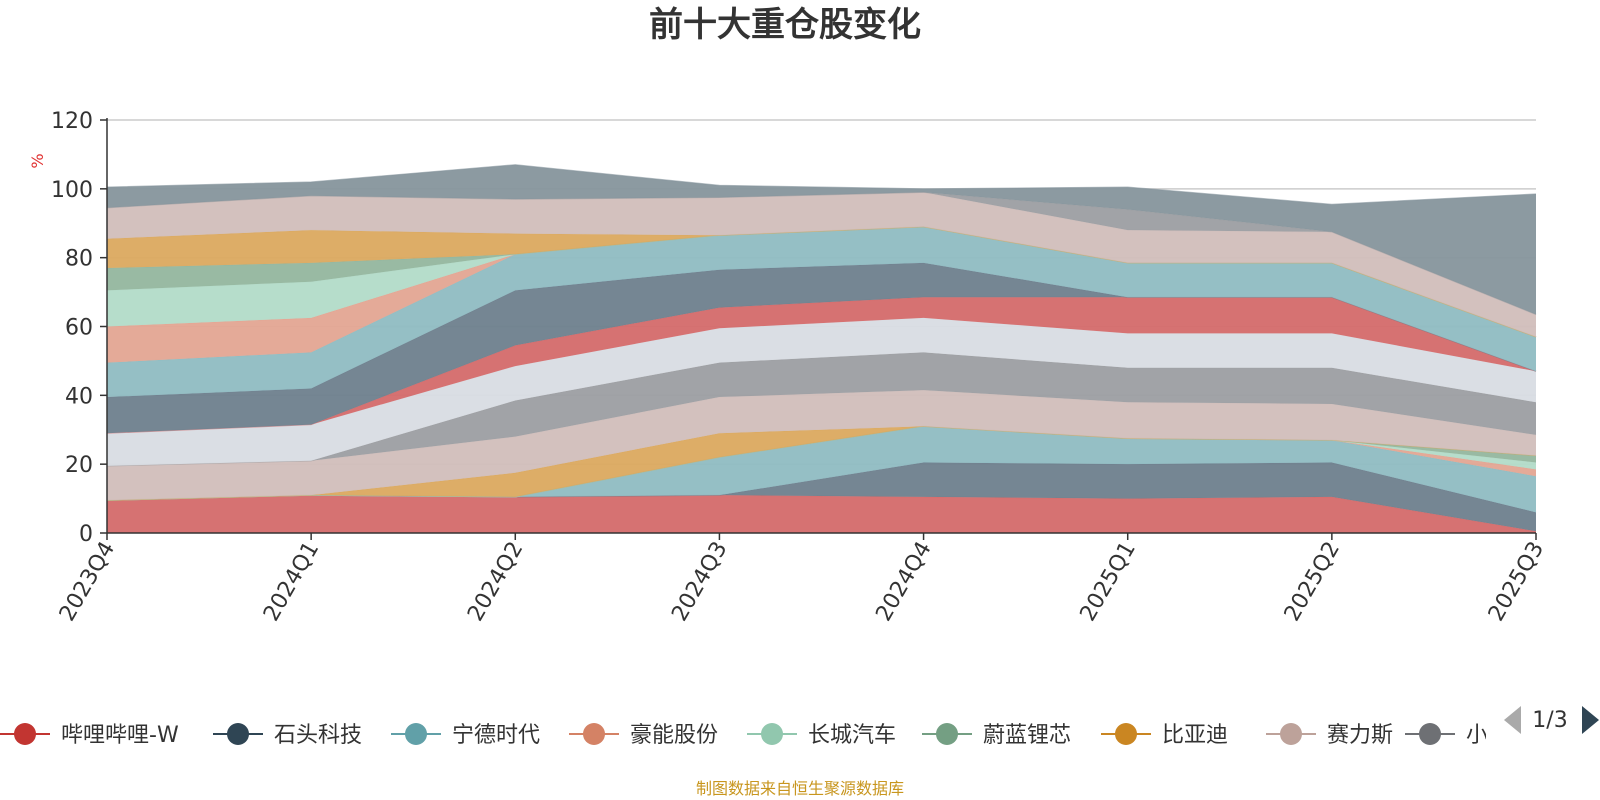 This screenshot has width=1600, height=800. Describe the element at coordinates (1446, 735) in the screenshot. I see `legend-item-8: 小` at that location.